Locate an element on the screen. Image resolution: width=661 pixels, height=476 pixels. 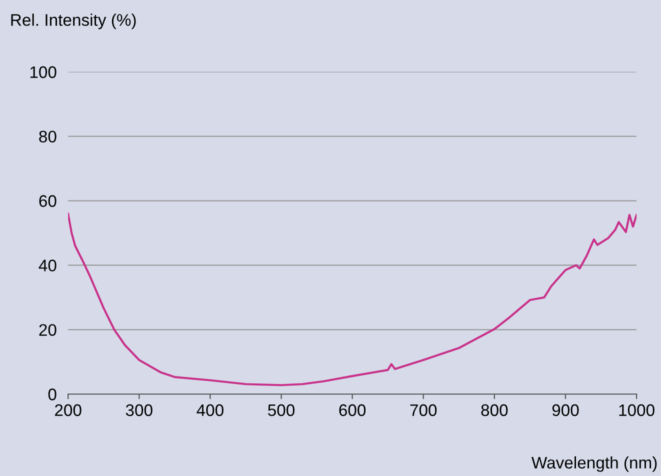
x-tick-label: 600 is located at coordinates (352, 410).